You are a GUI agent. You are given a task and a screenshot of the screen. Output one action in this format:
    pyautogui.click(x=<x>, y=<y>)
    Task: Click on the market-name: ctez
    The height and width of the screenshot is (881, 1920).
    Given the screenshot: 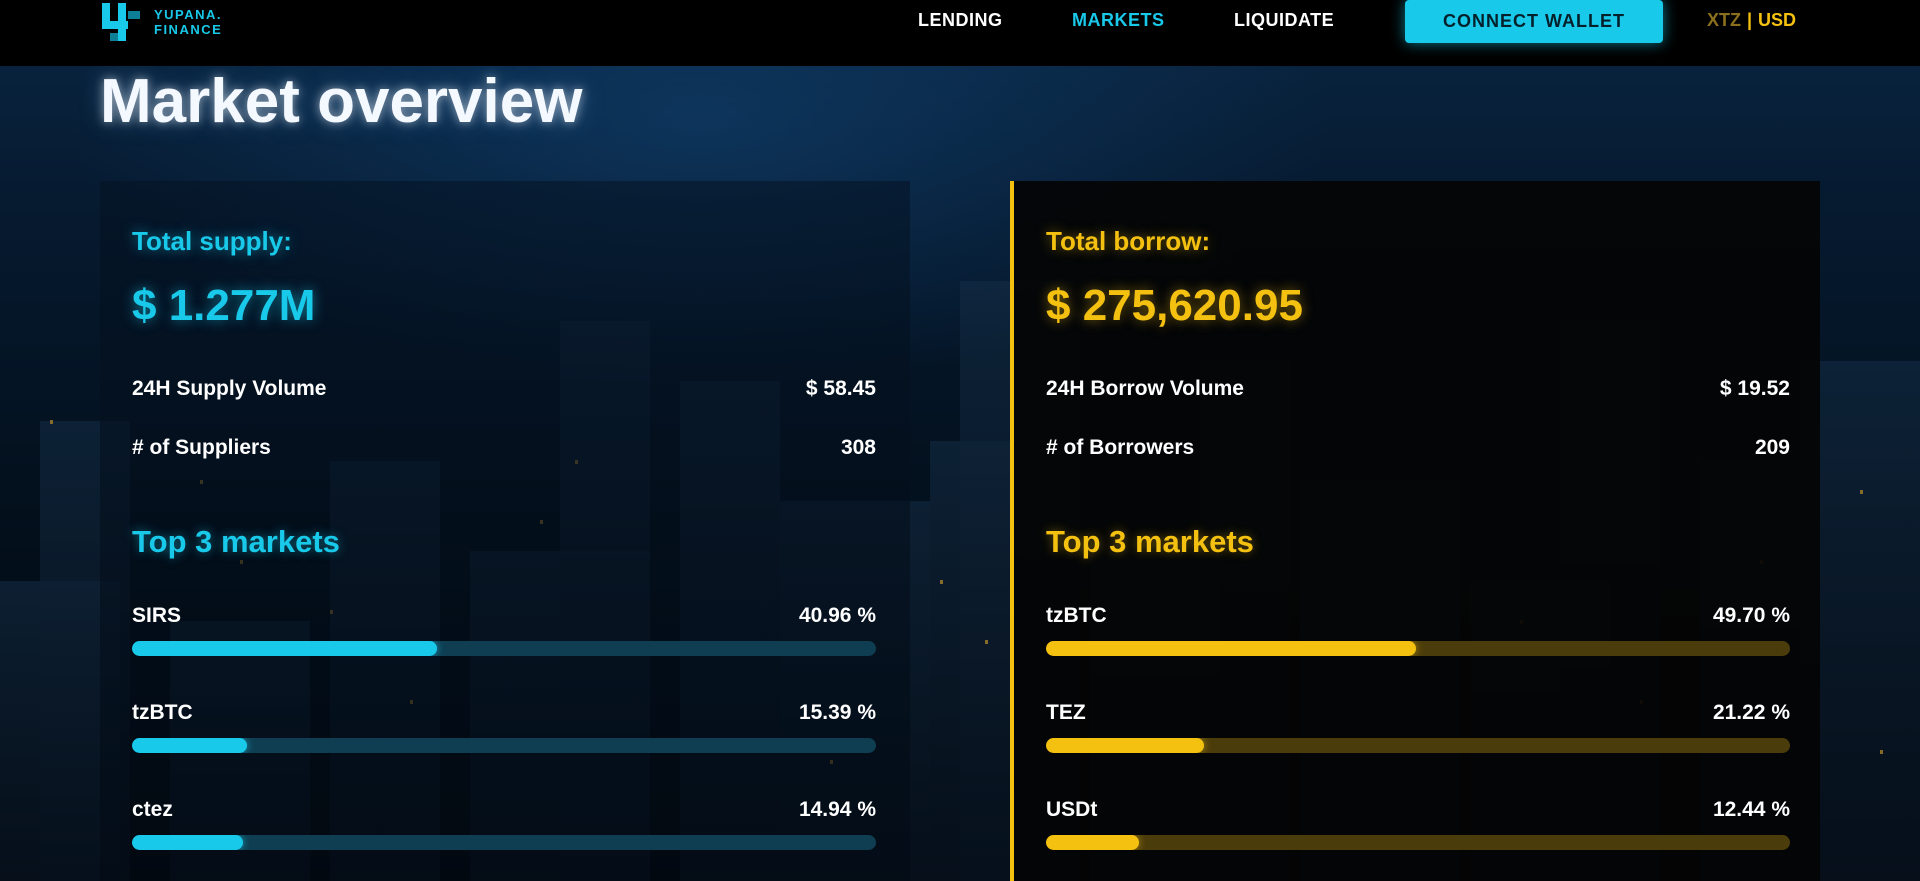 What is the action you would take?
    pyautogui.click(x=152, y=809)
    